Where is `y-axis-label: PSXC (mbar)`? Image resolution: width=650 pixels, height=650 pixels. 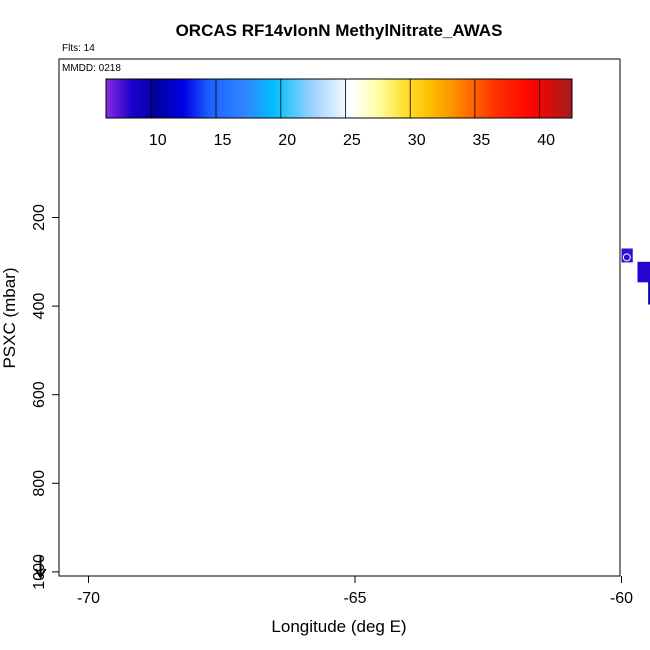 y-axis-label: PSXC (mbar) is located at coordinates (9, 317).